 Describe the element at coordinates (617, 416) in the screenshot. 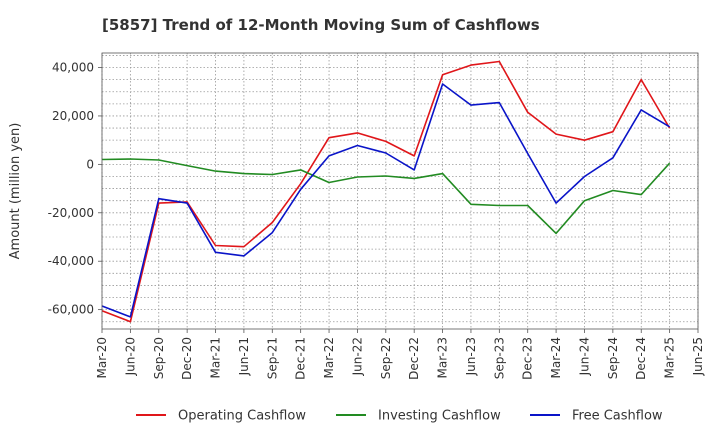

I see `legend-label-2: Free Cashflow` at that location.